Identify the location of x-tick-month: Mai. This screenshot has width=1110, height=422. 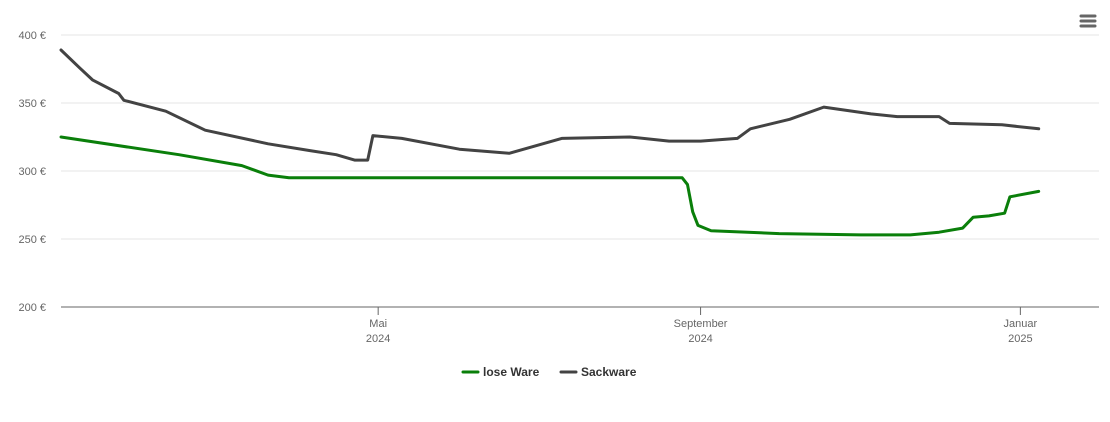
(378, 324).